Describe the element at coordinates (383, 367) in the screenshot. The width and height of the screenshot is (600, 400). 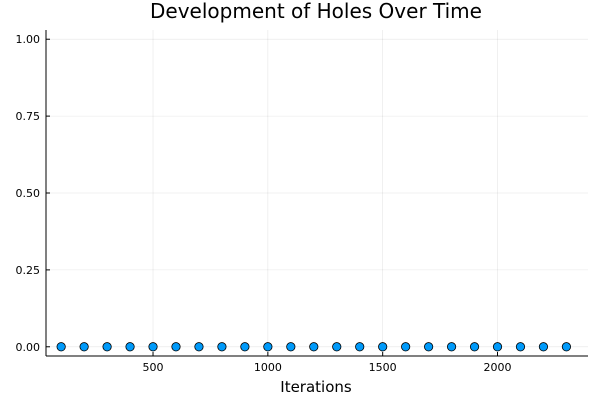
I see `x-tick-label: 1500` at that location.